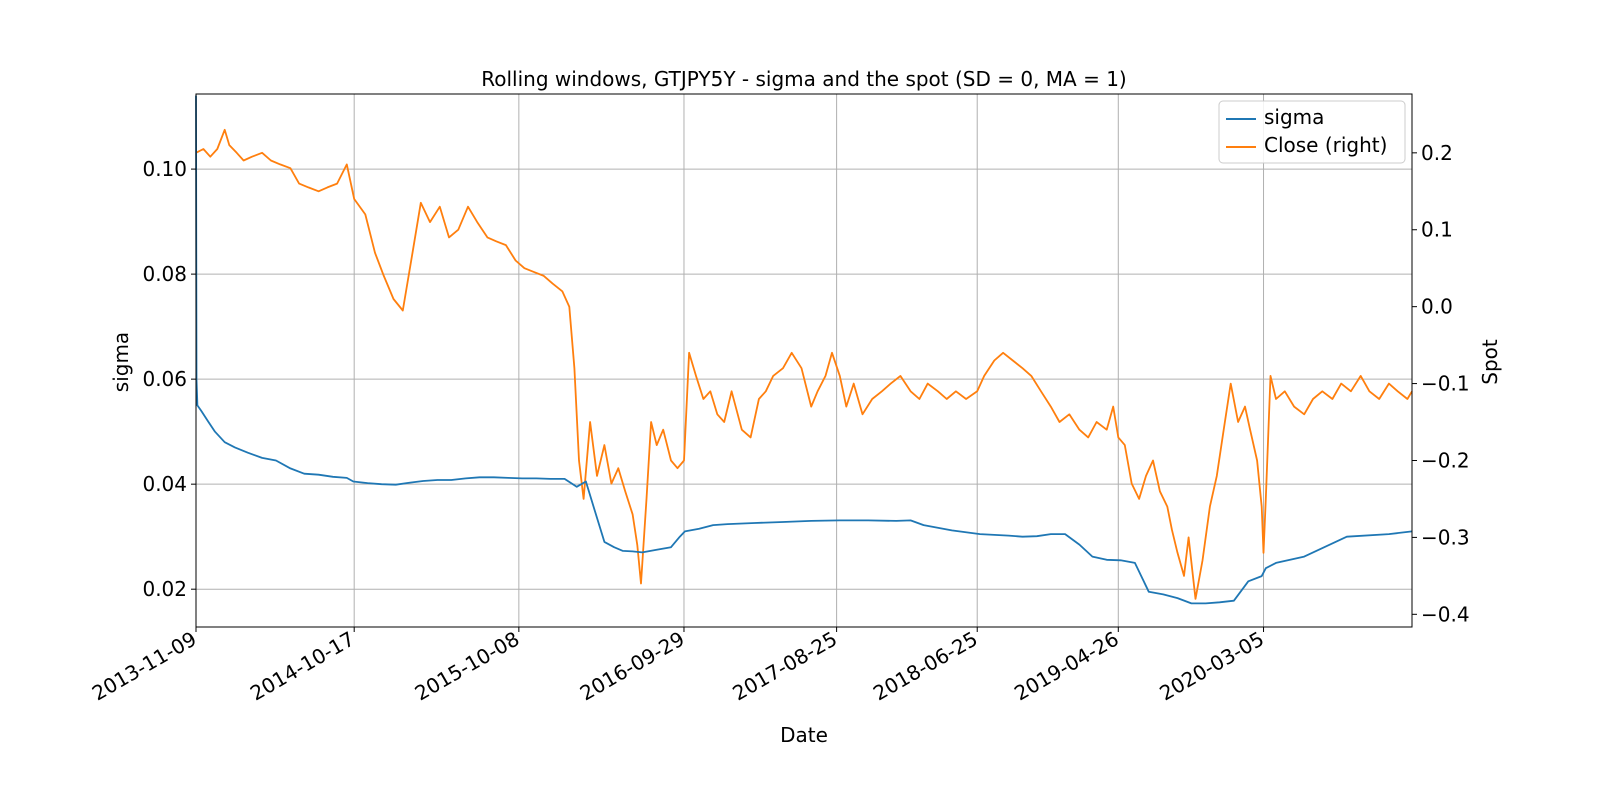  I want to click on y2-tick-label: 0.2, so click(1437, 153).